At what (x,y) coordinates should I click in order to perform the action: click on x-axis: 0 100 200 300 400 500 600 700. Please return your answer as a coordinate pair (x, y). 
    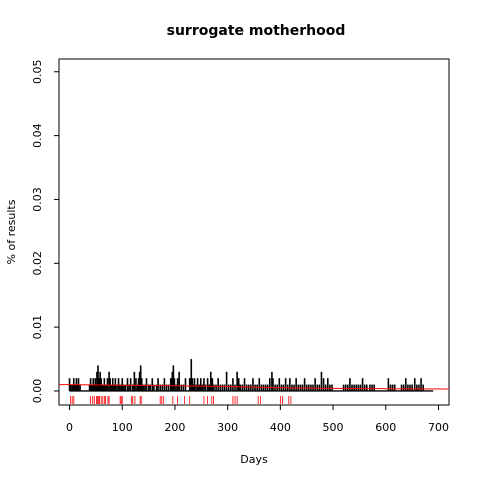
    Looking at the image, I should click on (257, 419).